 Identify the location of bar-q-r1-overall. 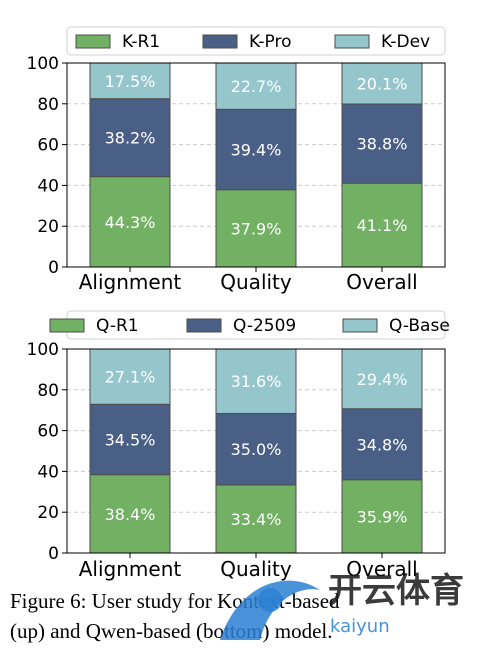
(382, 516).